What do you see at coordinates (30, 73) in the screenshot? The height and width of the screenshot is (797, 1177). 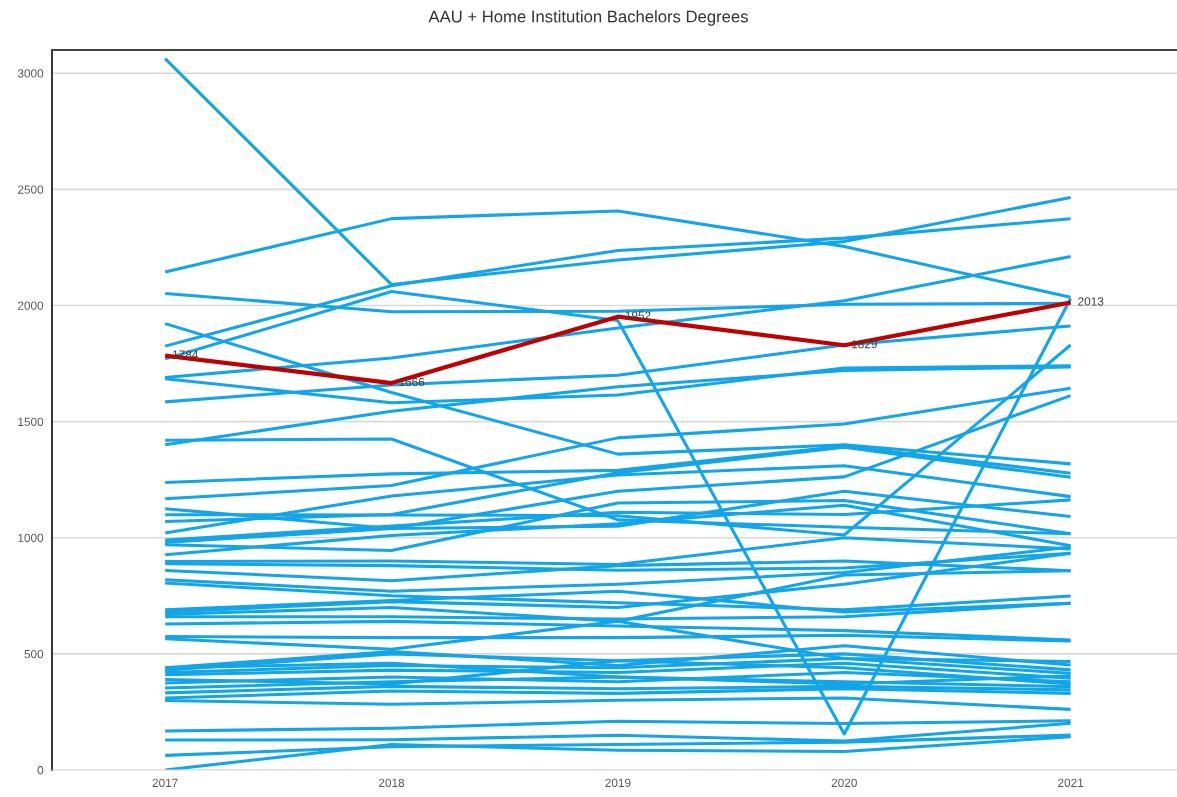 I see `y-tick-label: 3000` at bounding box center [30, 73].